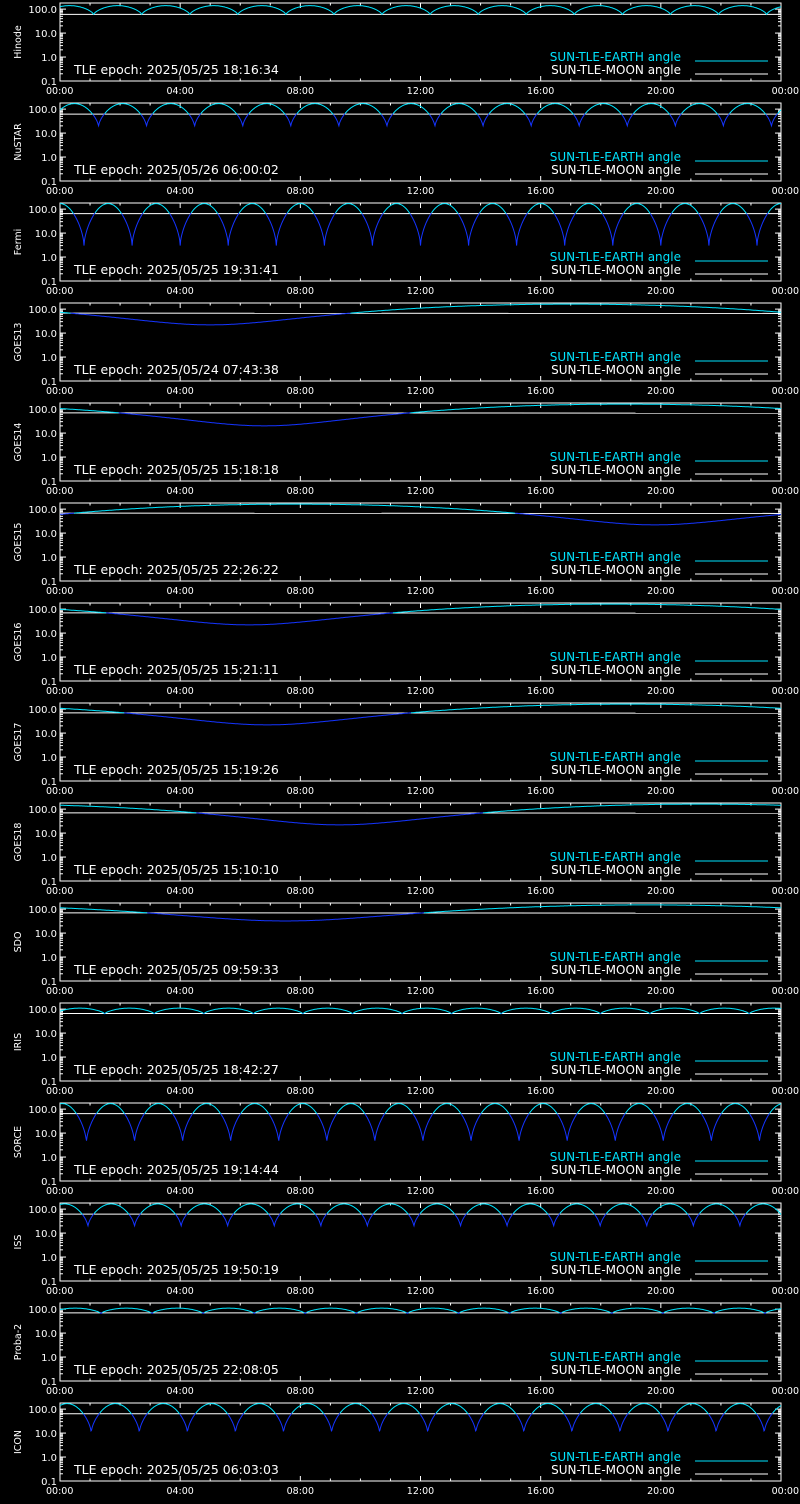  What do you see at coordinates (176, 1069) in the screenshot?
I see `tle-epoch-text: TLE epoch: 2025/05/25 18:42:27` at bounding box center [176, 1069].